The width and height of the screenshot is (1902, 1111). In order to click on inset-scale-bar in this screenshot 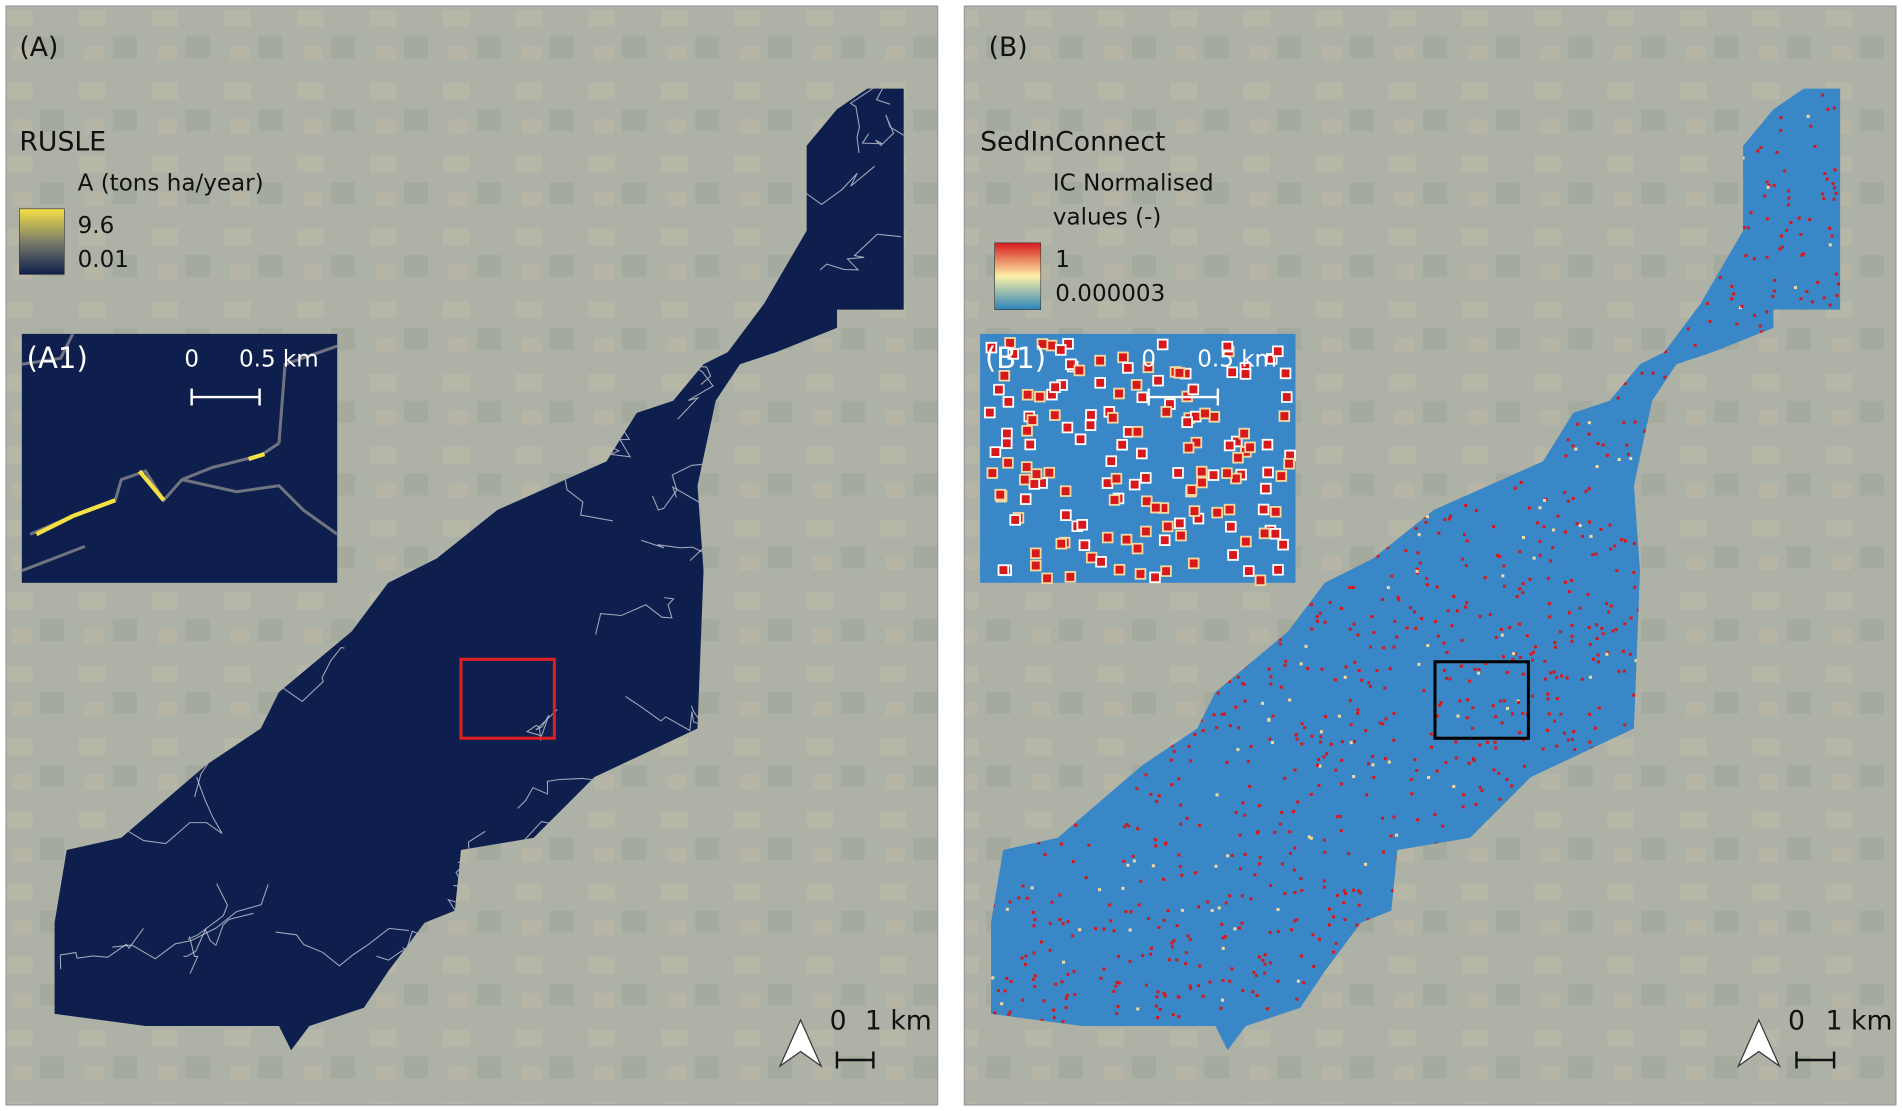, I will do `click(1183, 397)`.